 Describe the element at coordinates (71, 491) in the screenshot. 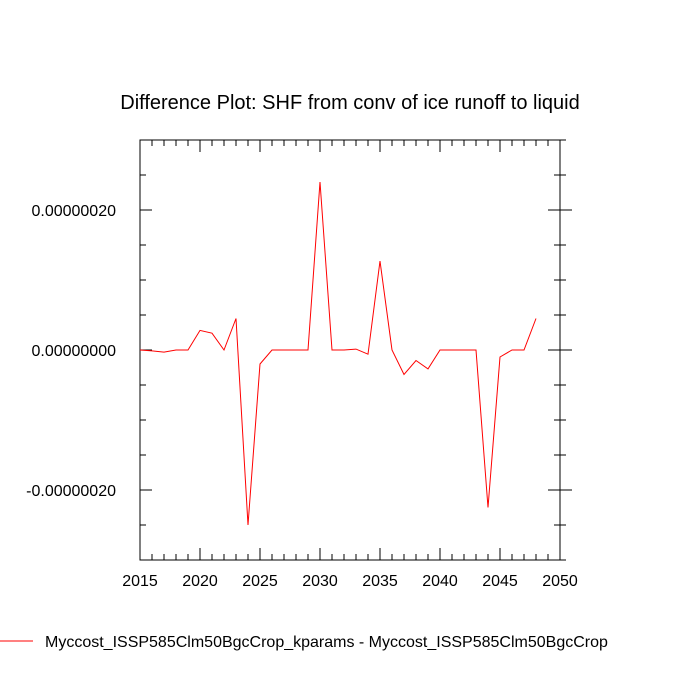

I see `y-tick-label: -0.00000020` at that location.